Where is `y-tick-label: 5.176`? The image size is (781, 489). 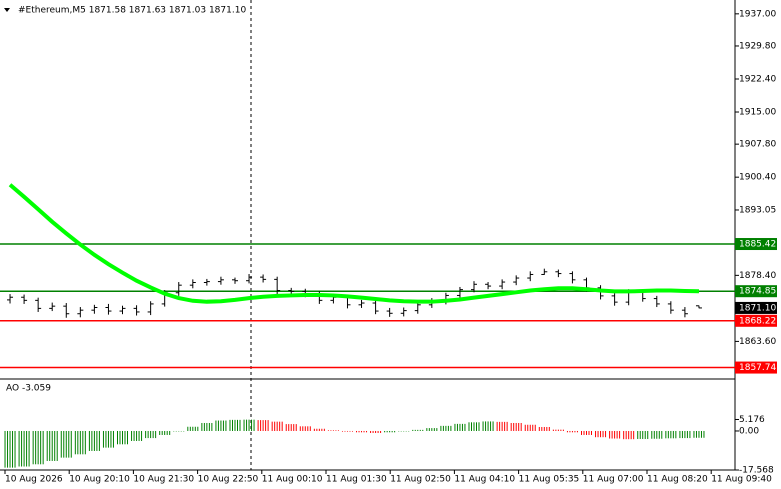
y-tick-label: 5.176 is located at coordinates (752, 420).